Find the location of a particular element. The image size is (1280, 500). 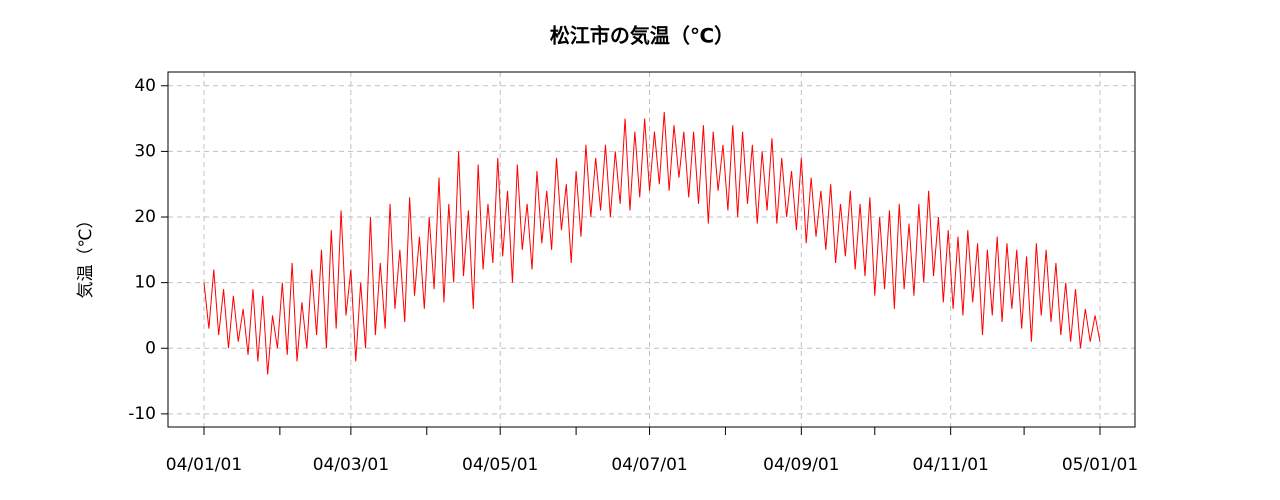

y-tick-label: 10 is located at coordinates (145, 283).